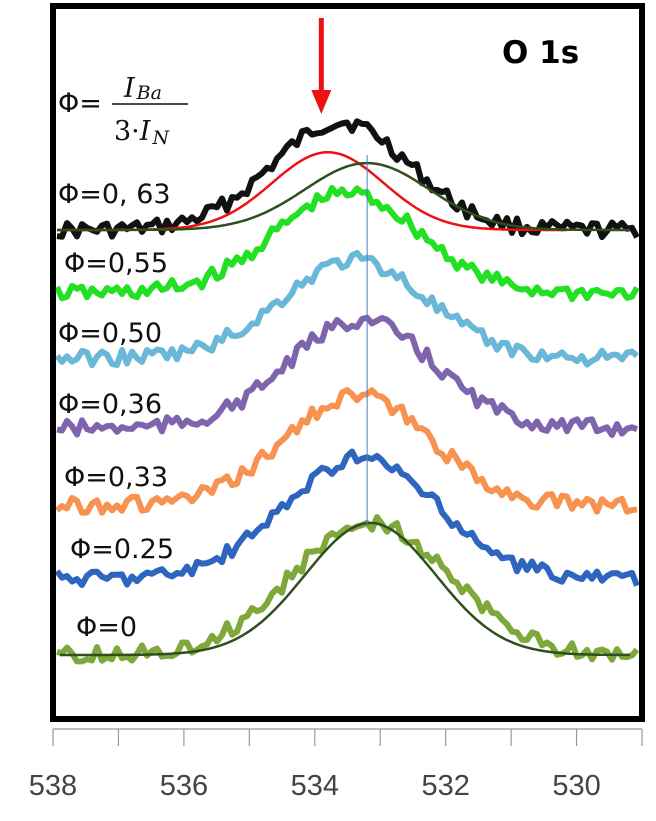 This screenshot has width=656, height=821. Describe the element at coordinates (106, 627) in the screenshot. I see `series-label-6: Φ=0` at that location.